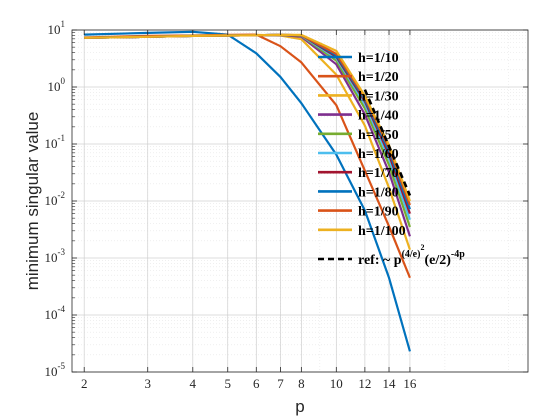 This screenshot has width=560, height=420. Describe the element at coordinates (193, 383) in the screenshot. I see `x-tick-label: 4` at that location.